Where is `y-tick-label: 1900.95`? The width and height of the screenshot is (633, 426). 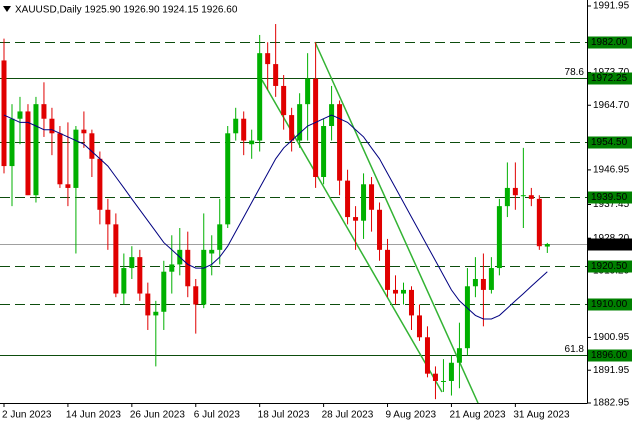
y-tick-label: 1900.95 is located at coordinates (611, 337).